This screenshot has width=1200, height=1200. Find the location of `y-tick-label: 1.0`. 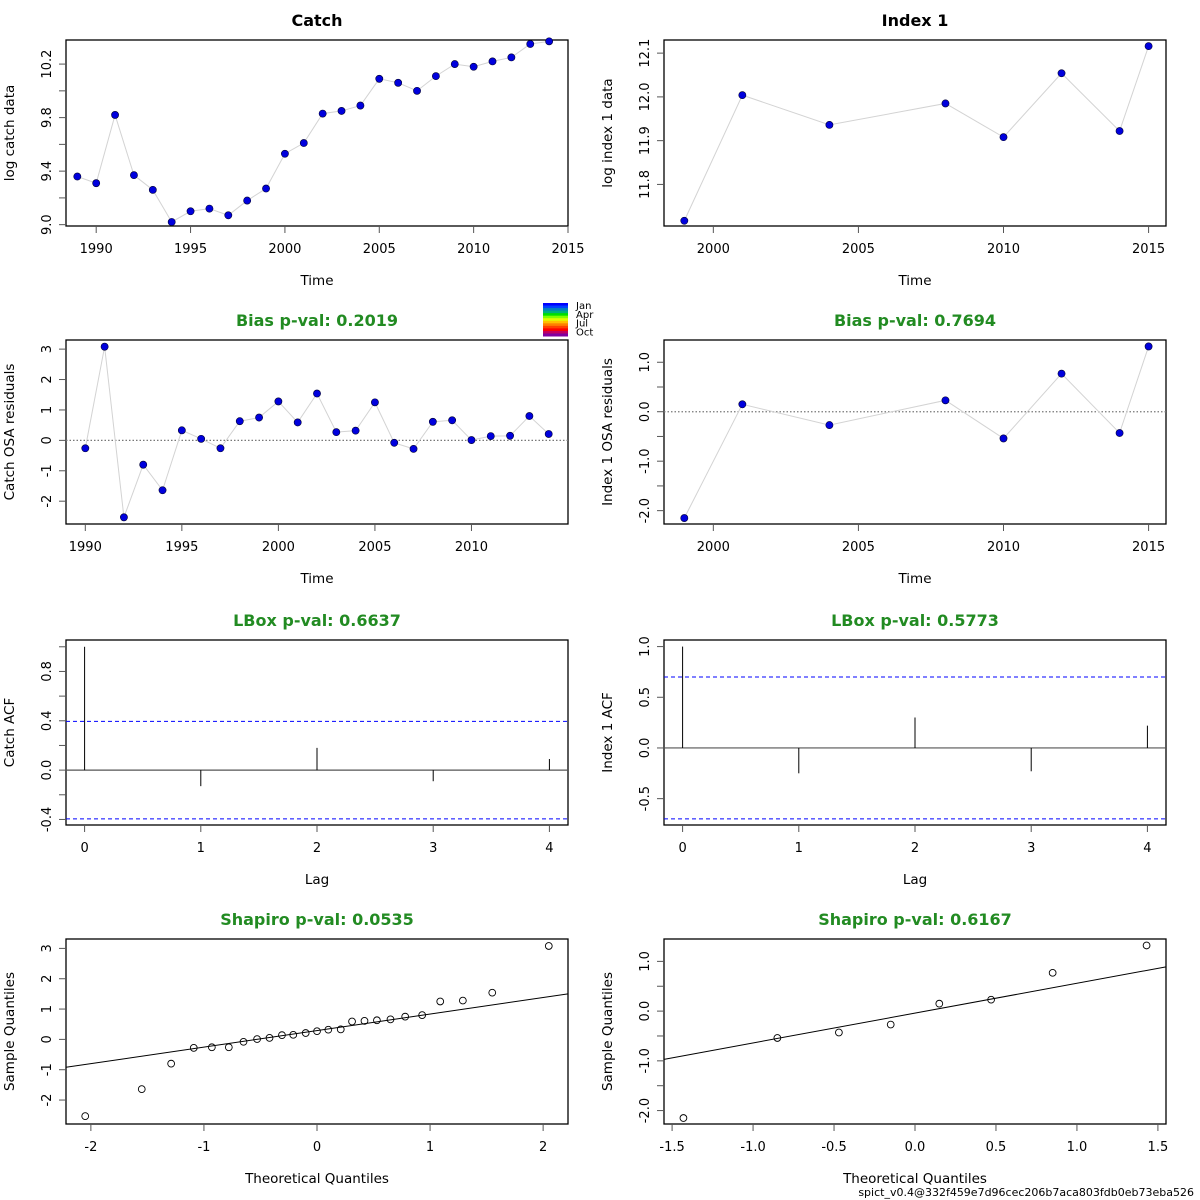

y-tick-label: 1.0 is located at coordinates (645, 362).